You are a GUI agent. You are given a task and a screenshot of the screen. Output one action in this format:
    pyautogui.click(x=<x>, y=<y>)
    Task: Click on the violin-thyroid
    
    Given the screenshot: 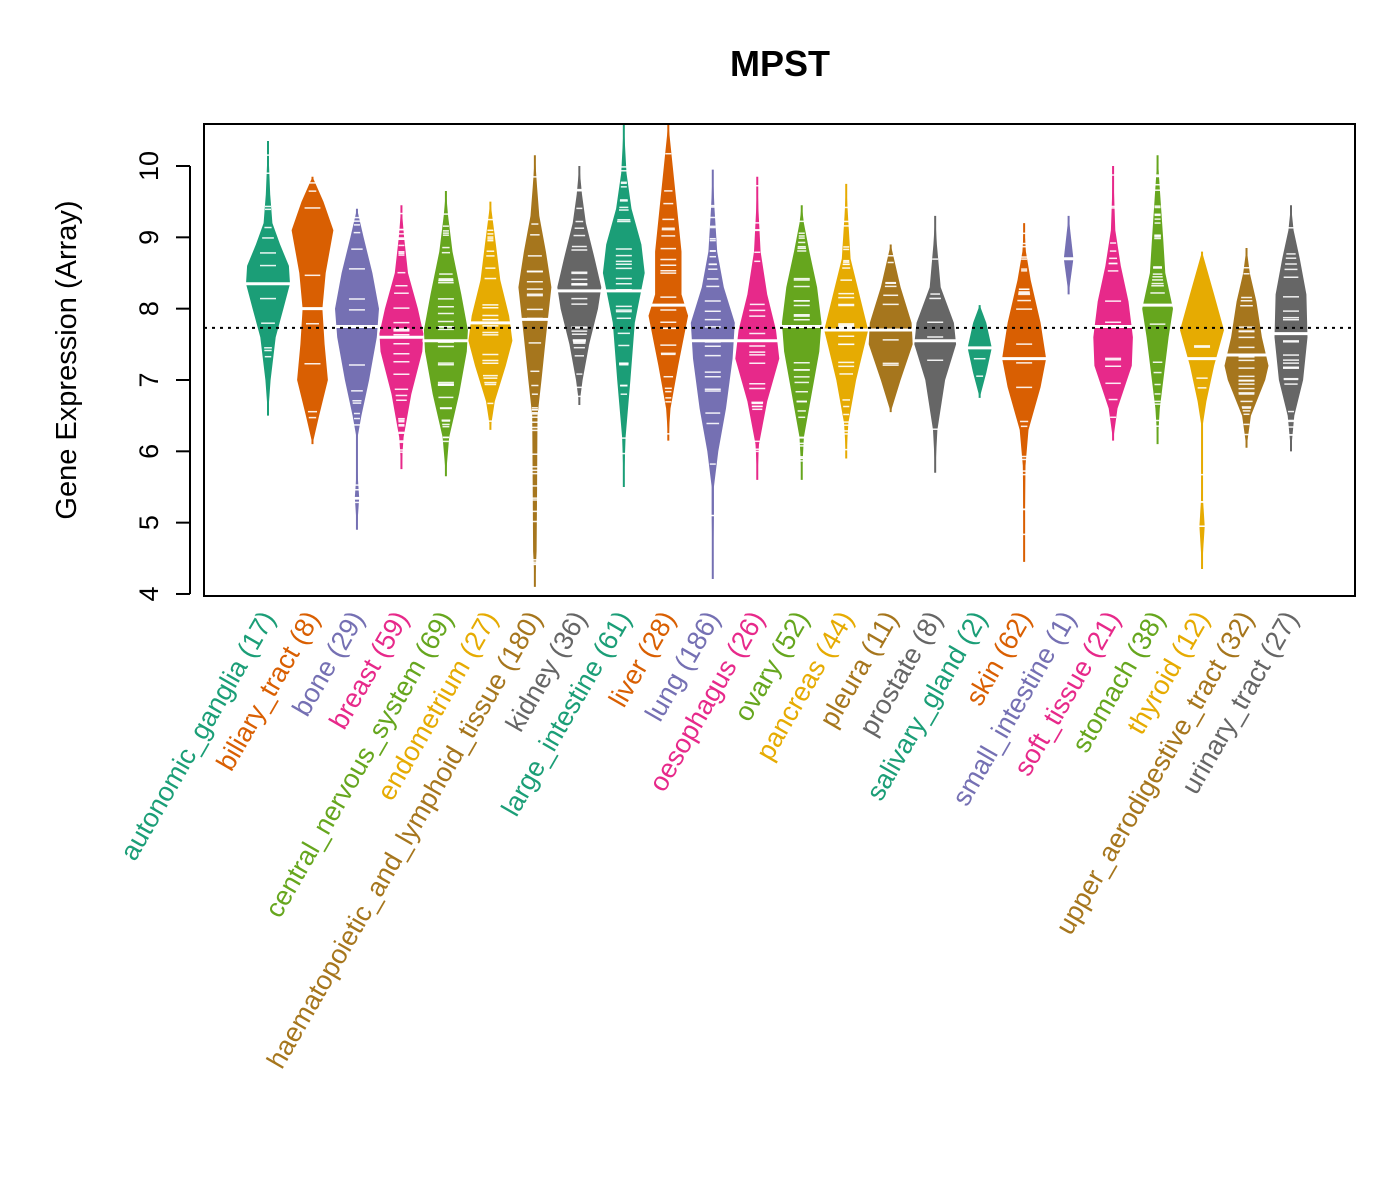 What is the action you would take?
    pyautogui.click(x=1202, y=410)
    